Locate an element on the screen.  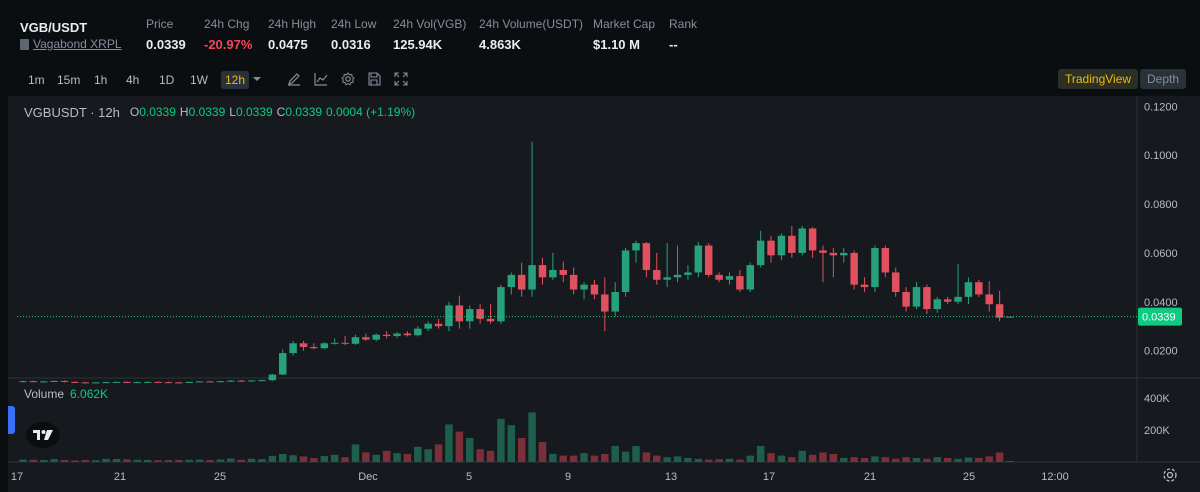
timeframe-12h: 12h is located at coordinates (235, 80).